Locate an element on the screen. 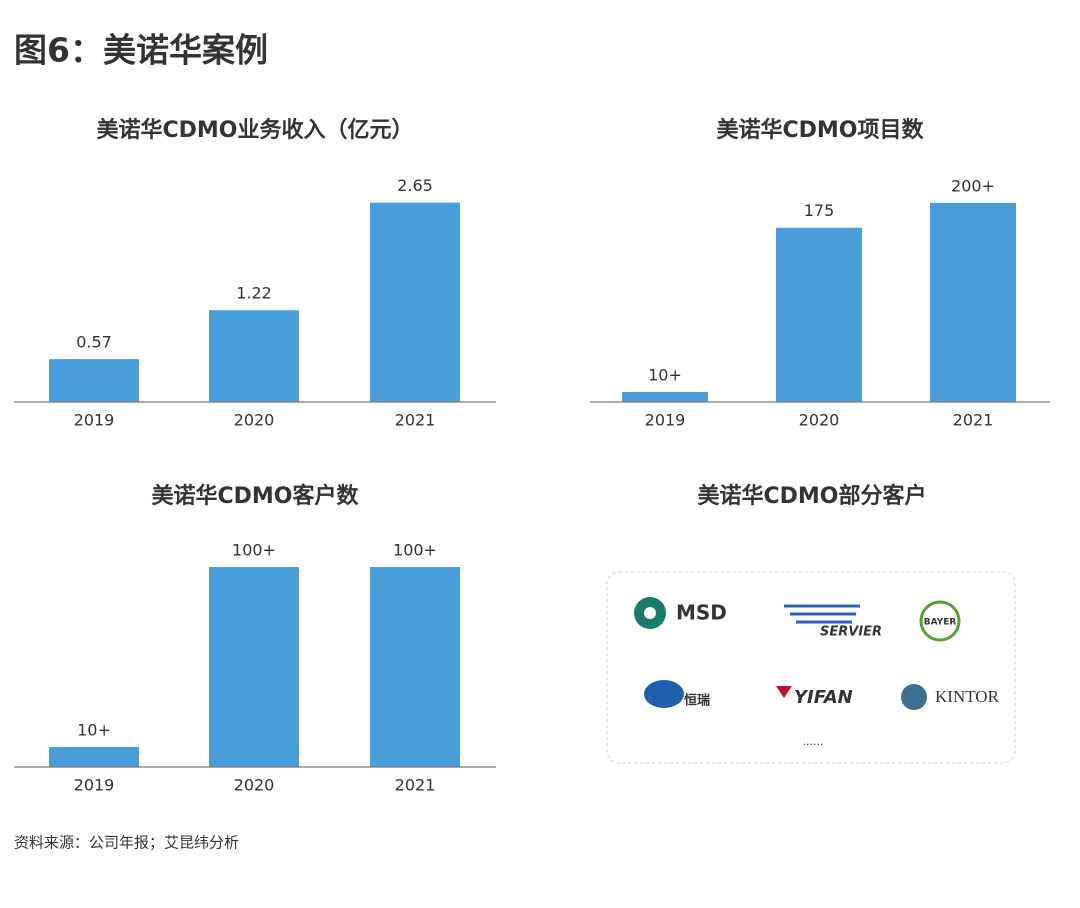 The height and width of the screenshot is (908, 1080). logo-text: BAYER is located at coordinates (940, 623).